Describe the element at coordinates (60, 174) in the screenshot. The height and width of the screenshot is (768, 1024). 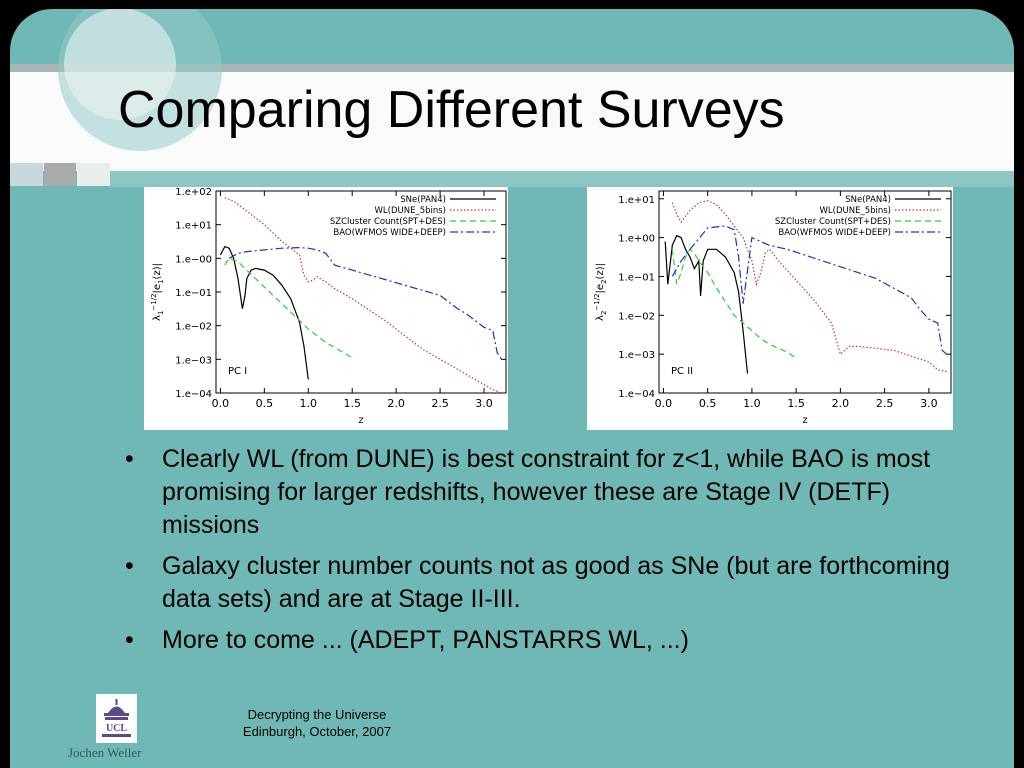
I see `decor-square-gray` at that location.